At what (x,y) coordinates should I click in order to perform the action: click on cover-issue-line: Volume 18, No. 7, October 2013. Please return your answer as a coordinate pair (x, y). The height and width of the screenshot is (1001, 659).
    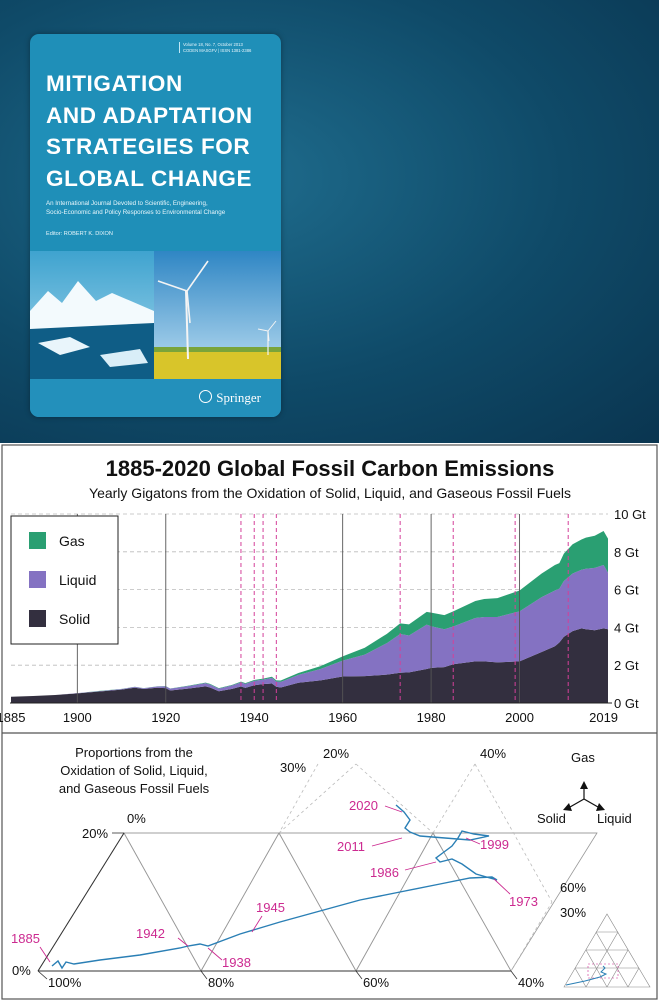
    Looking at the image, I should click on (213, 44).